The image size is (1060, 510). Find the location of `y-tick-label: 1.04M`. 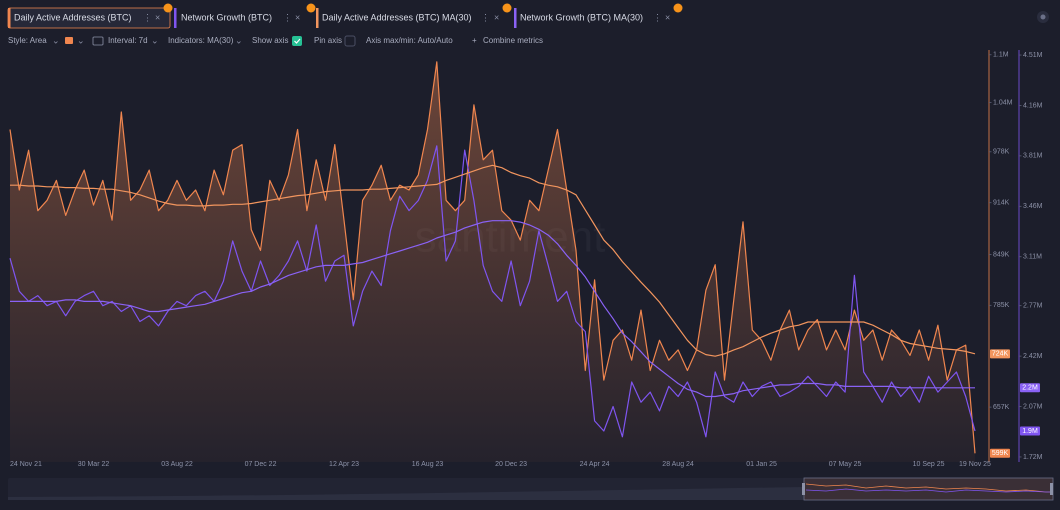

y-tick-label: 1.04M is located at coordinates (1003, 102).